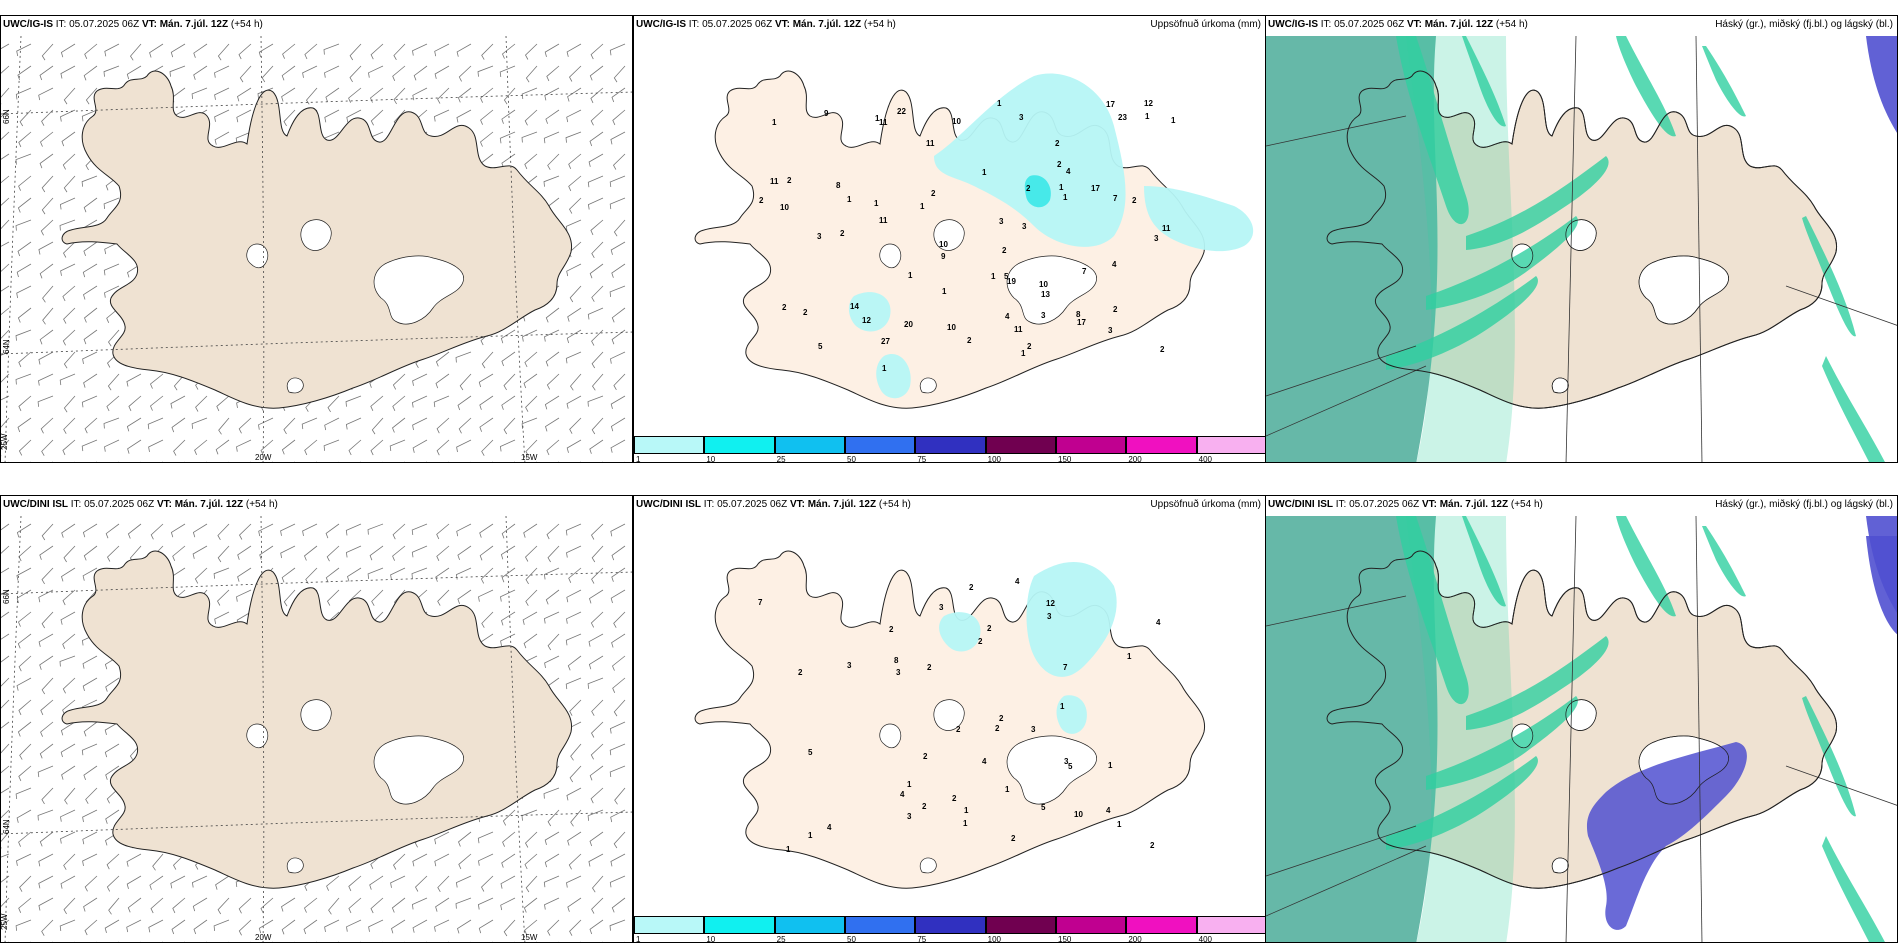 This screenshot has height=950, width=1900. What do you see at coordinates (1078, 814) in the screenshot?
I see `precip-value: 10` at bounding box center [1078, 814].